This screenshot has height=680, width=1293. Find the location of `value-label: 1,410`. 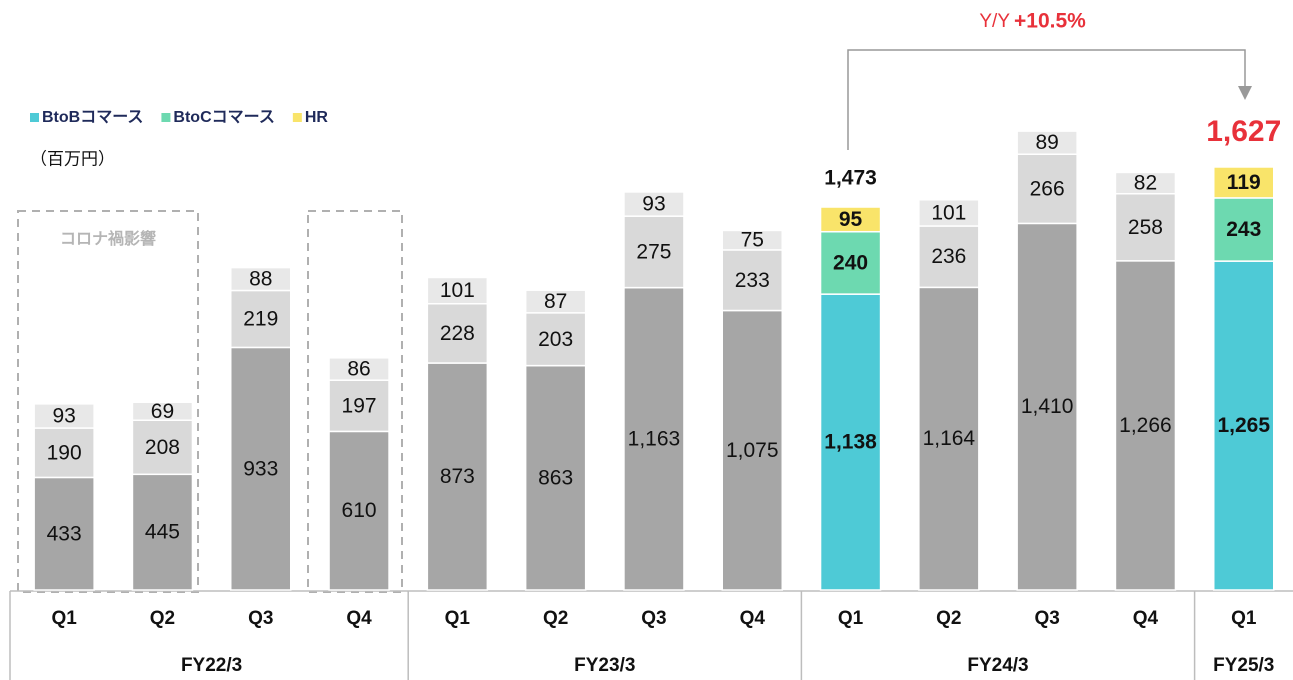

value-label: 1,410 is located at coordinates (1047, 406).